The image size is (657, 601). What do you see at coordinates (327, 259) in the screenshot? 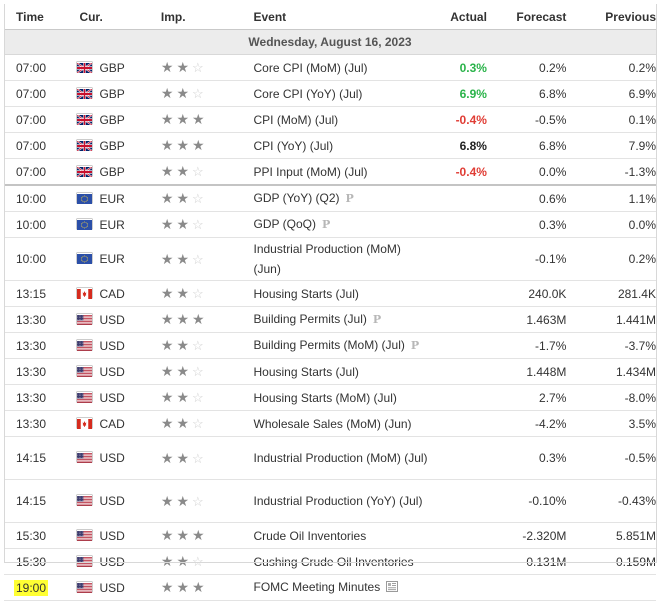
I see `event-name: Industrial Production (MoM) (Jun)` at bounding box center [327, 259].